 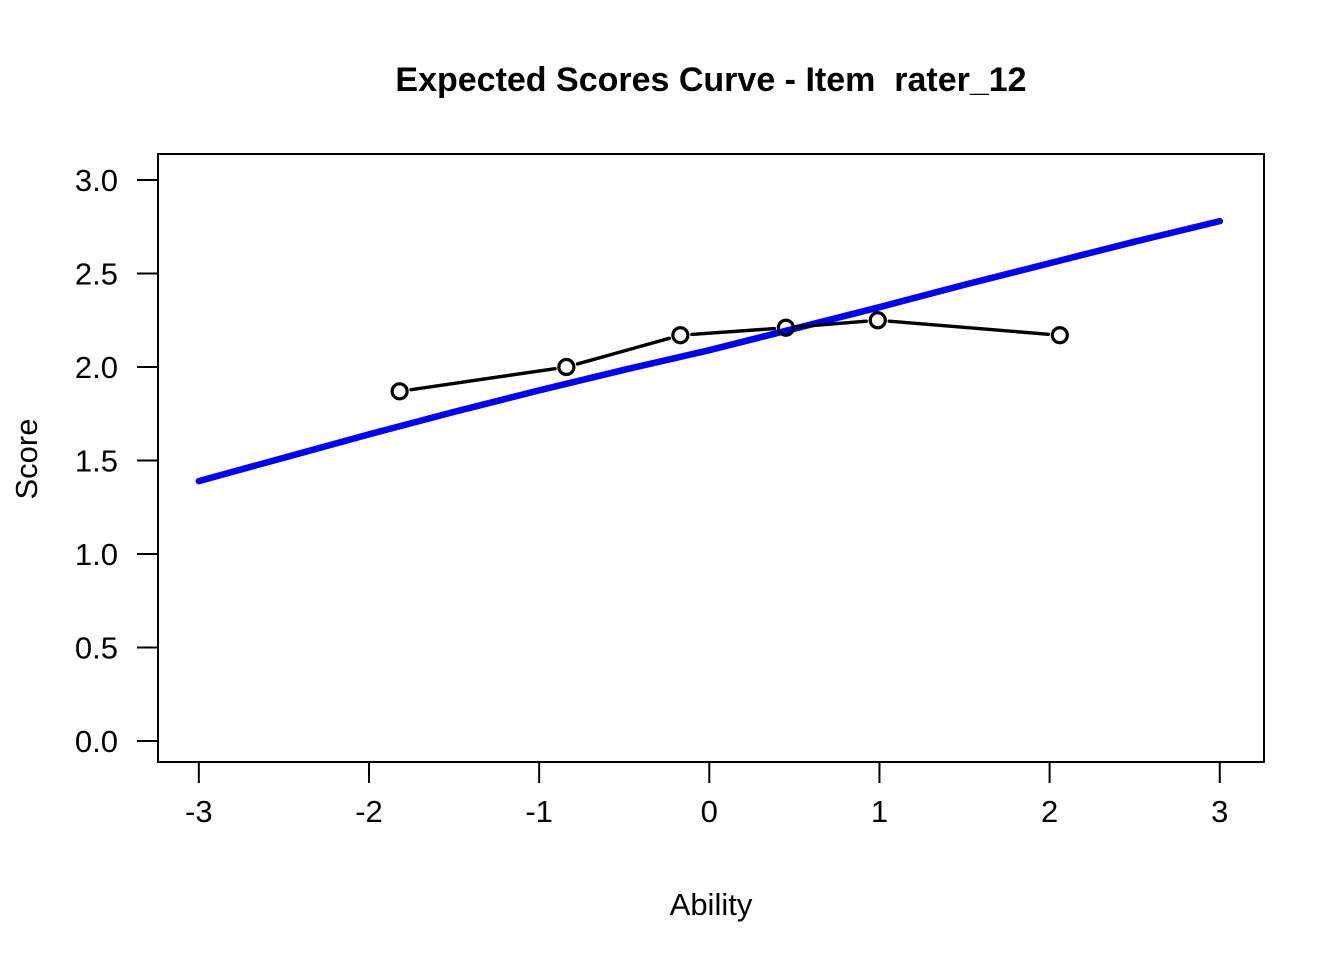 What do you see at coordinates (369, 811) in the screenshot?
I see `x-tick-label: -2` at bounding box center [369, 811].